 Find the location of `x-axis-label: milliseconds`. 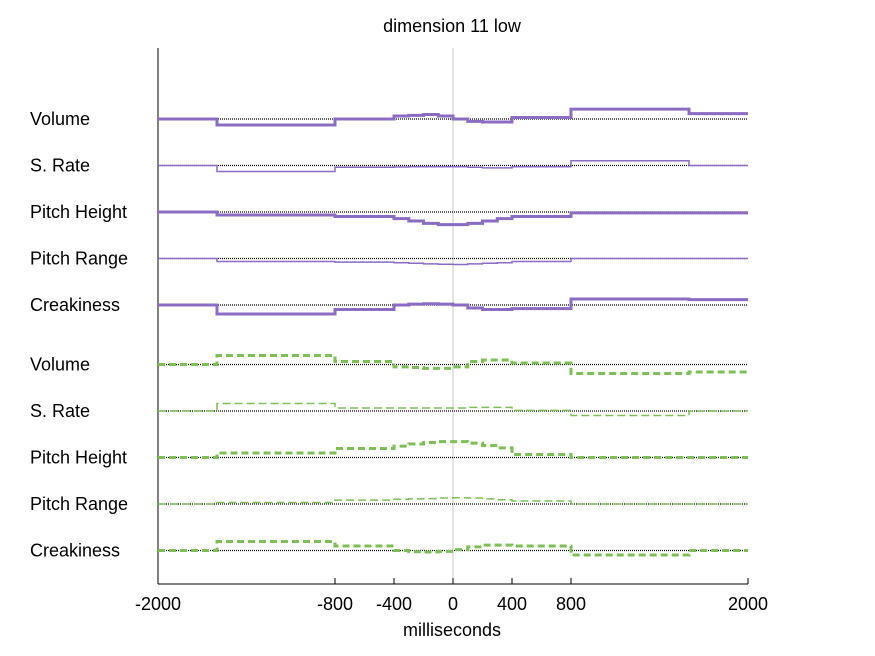

x-axis-label: milliseconds is located at coordinates (452, 630).